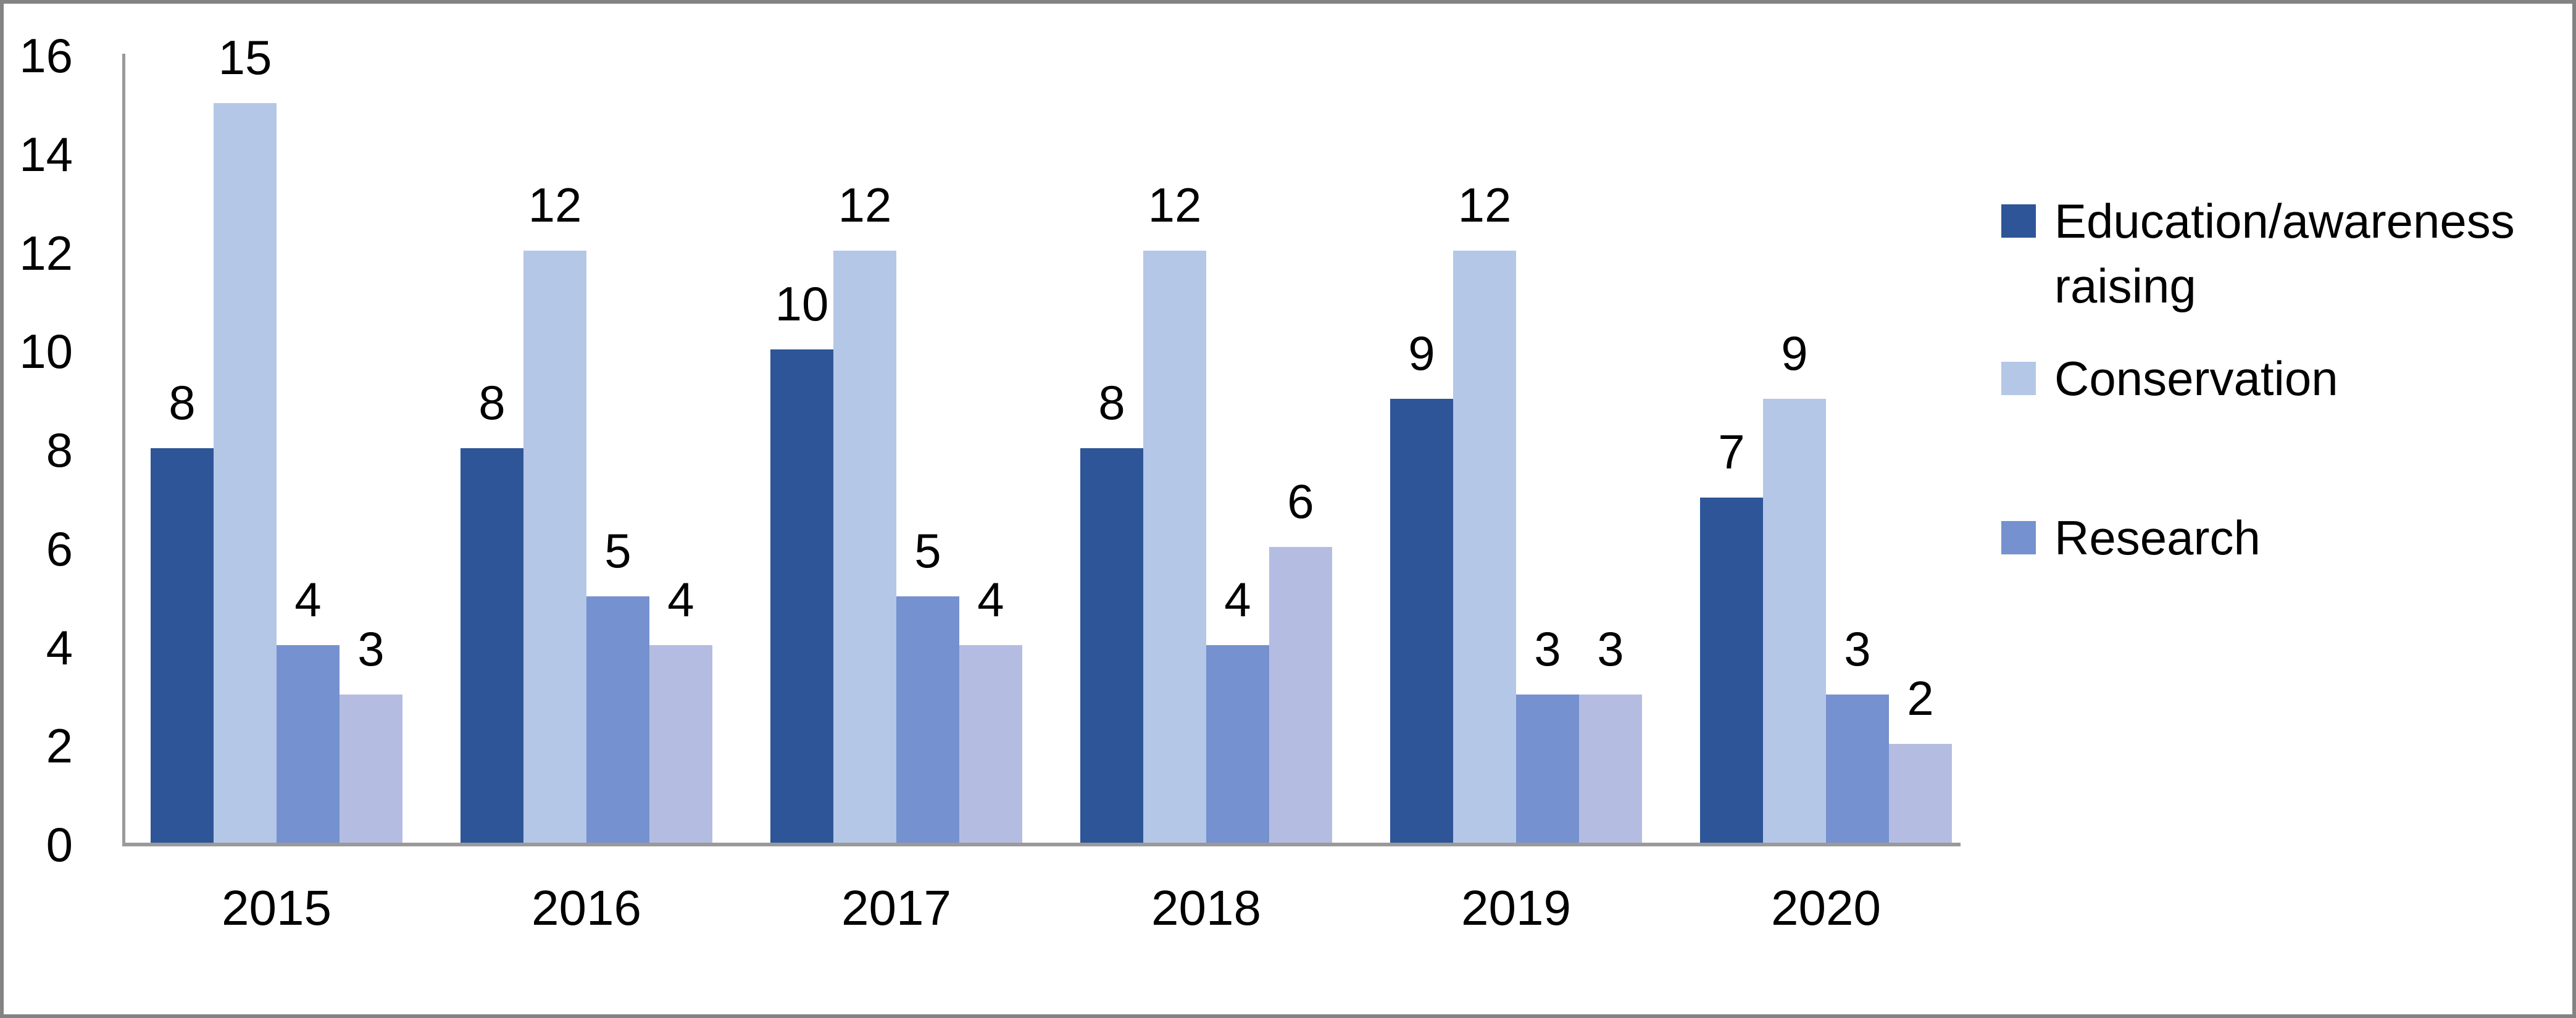  I want to click on legend-item-1: Conservation, so click(2283, 379).